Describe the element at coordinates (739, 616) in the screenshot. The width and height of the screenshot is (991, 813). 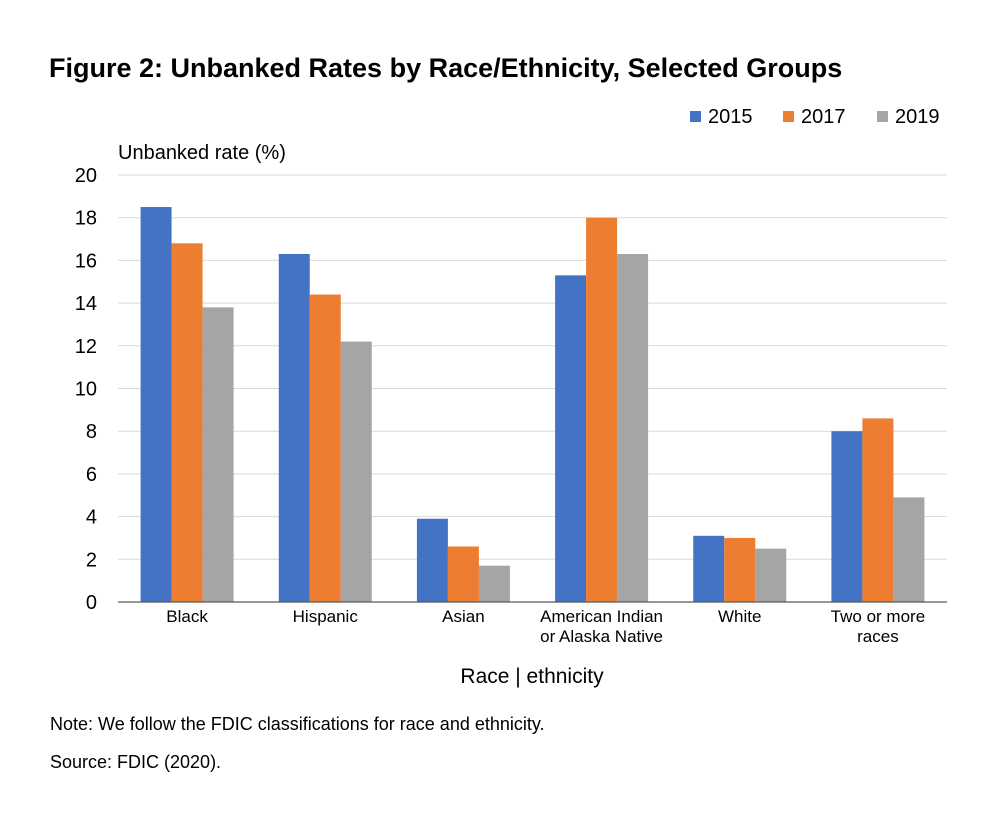
I see `x-tick-label: White` at that location.